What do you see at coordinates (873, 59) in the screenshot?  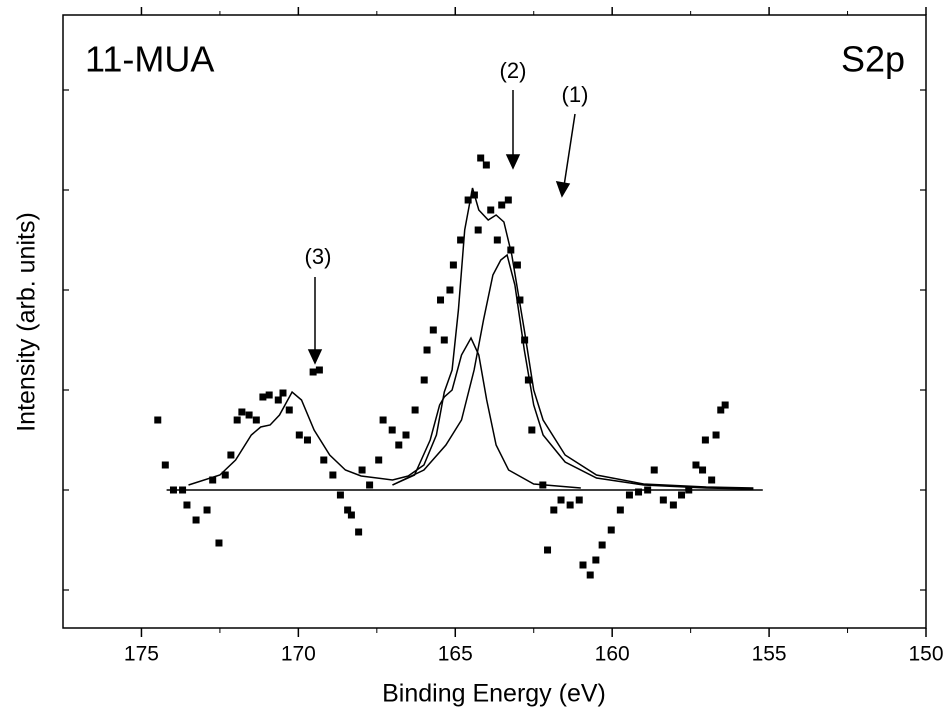 I see `annotation: S2p` at bounding box center [873, 59].